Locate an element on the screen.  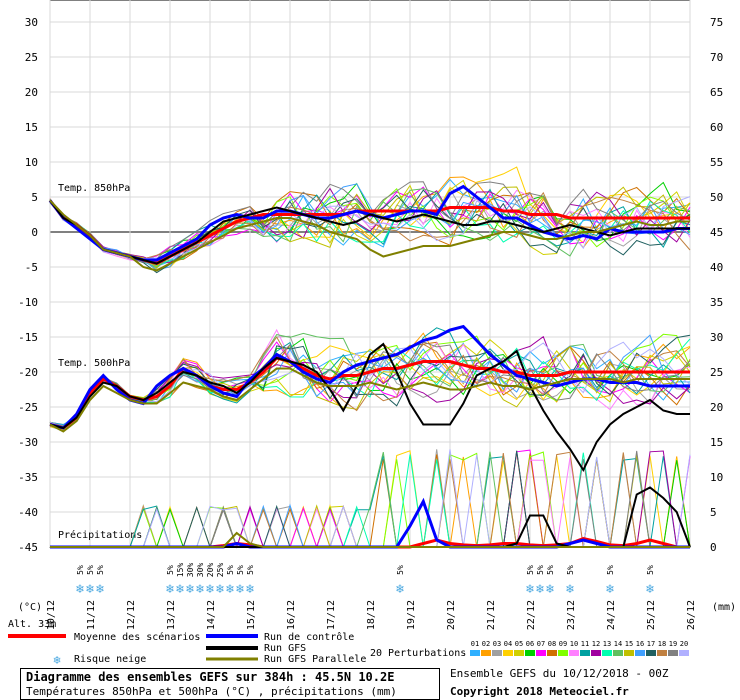
series-3-t850-line is located at coordinates (369, 235).